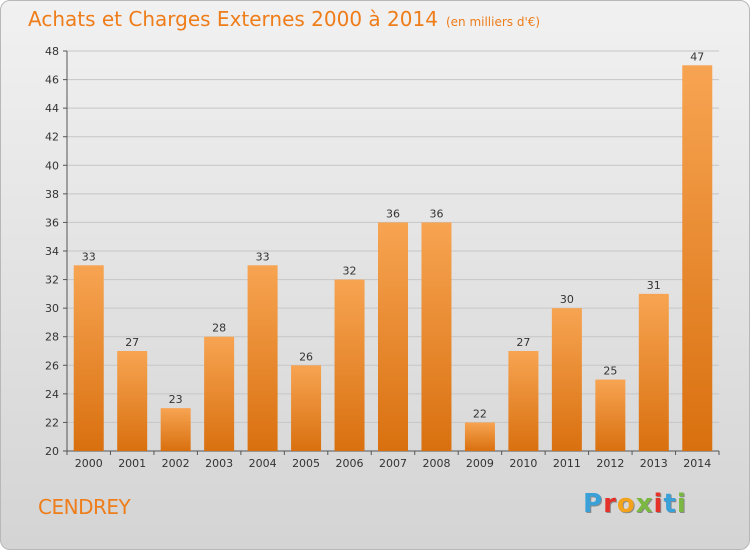 The image size is (750, 550). I want to click on y-tick-label: 46, so click(52, 80).